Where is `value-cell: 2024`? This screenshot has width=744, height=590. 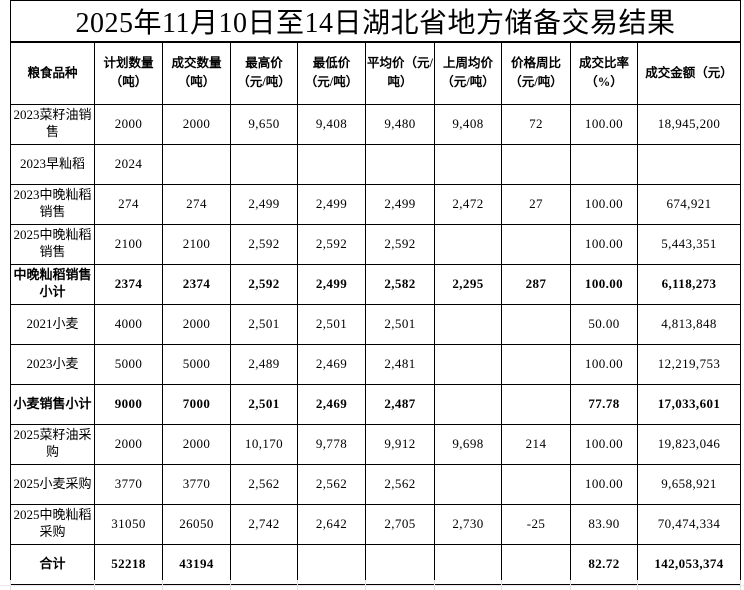 value-cell: 2024 is located at coordinates (128, 164).